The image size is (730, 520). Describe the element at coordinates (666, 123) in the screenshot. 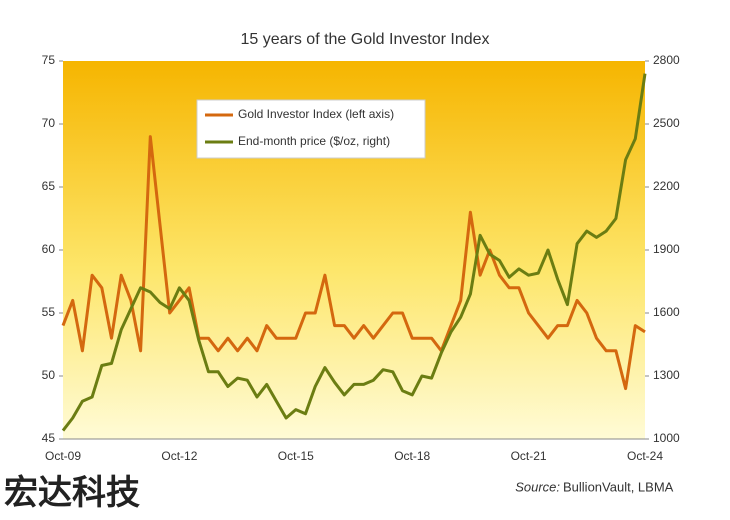

I see `y2-tick-label: 2500` at that location.